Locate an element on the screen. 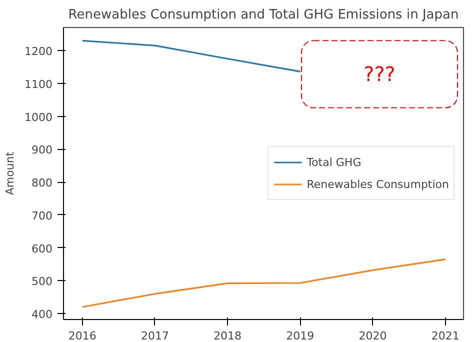 This screenshot has width=475, height=342. y-axis-title: Amount is located at coordinates (10, 173).